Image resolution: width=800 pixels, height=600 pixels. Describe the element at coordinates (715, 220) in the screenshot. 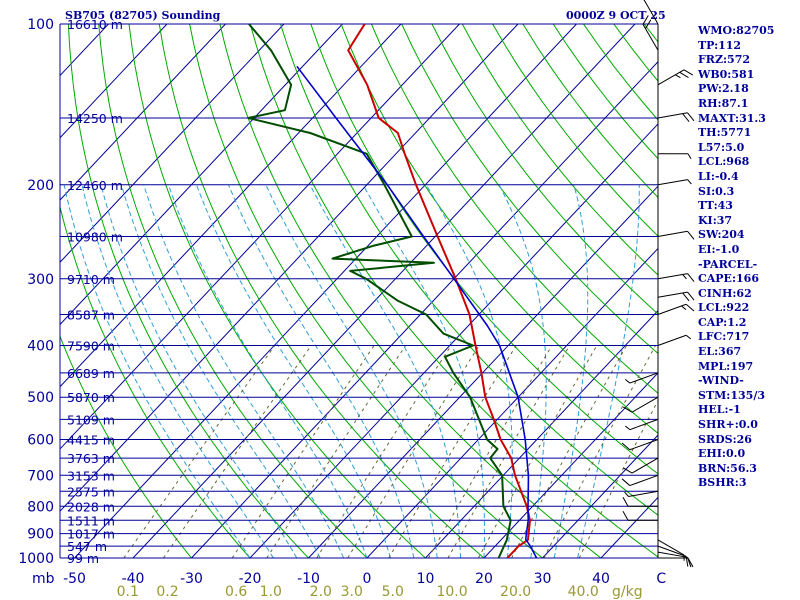

I see `stability-index: KI:37` at that location.